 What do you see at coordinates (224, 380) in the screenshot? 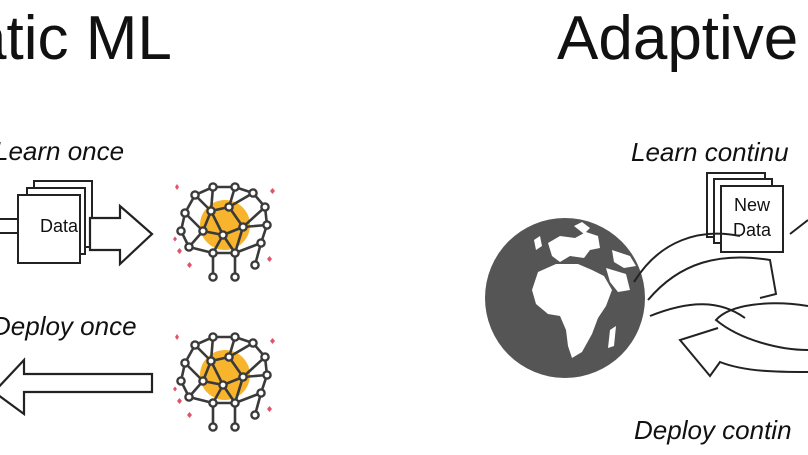
I see `static-deployed-brain-icon` at bounding box center [224, 380].